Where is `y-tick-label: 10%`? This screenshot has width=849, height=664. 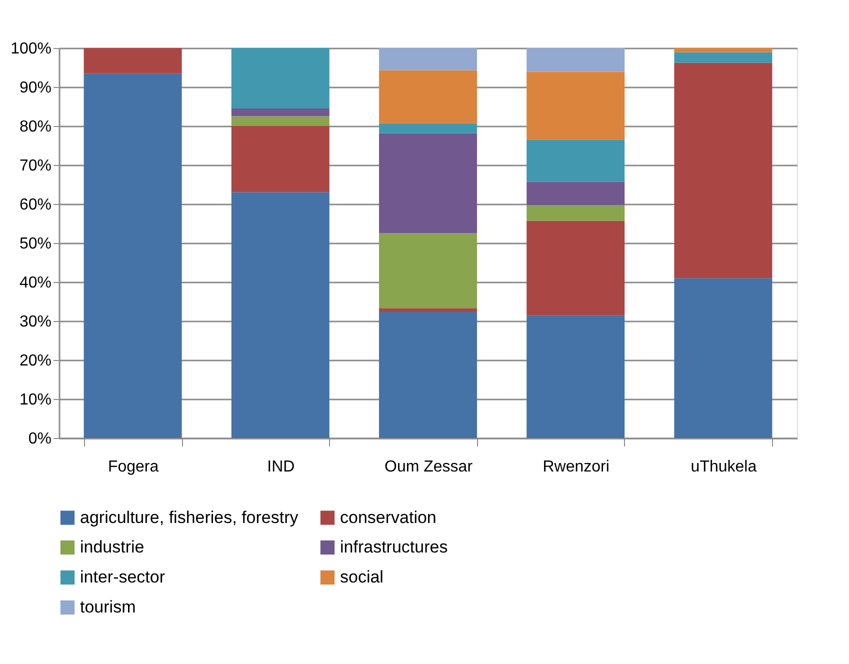 y-tick-label: 10% is located at coordinates (35, 400).